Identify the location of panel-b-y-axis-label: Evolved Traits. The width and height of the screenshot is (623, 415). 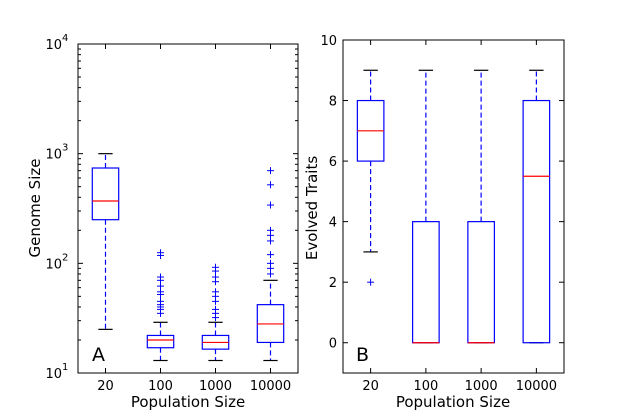
(312, 208).